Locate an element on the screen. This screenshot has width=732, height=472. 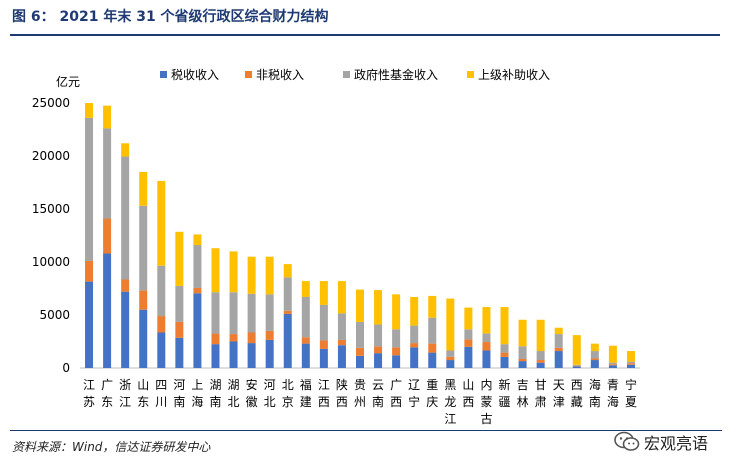
watermark-text: 宏观亮语 is located at coordinates (676, 443).